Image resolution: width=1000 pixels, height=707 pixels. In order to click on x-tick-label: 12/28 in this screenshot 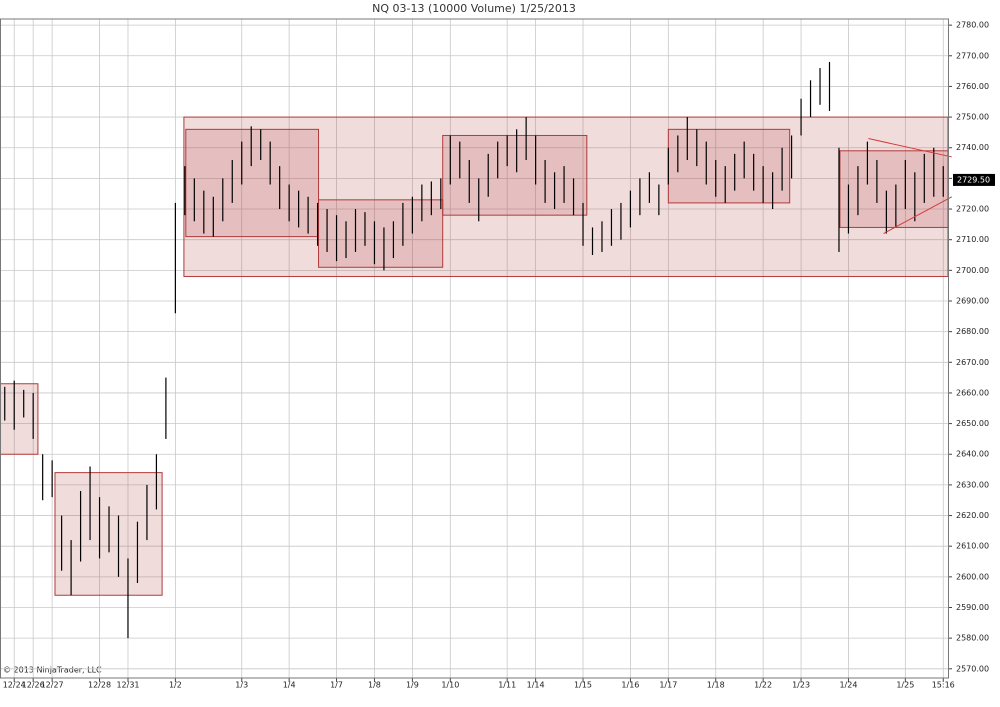, I will do `click(99, 685)`.